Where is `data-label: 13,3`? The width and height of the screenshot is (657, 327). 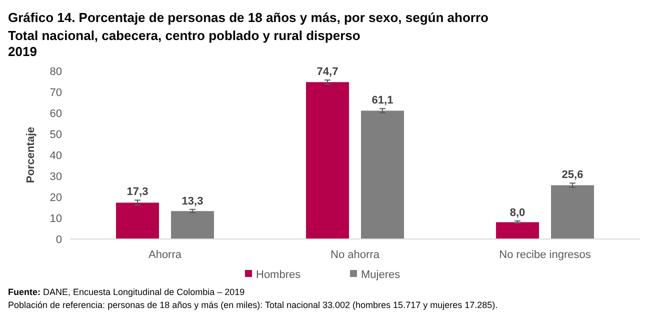 data-label: 13,3 is located at coordinates (193, 201).